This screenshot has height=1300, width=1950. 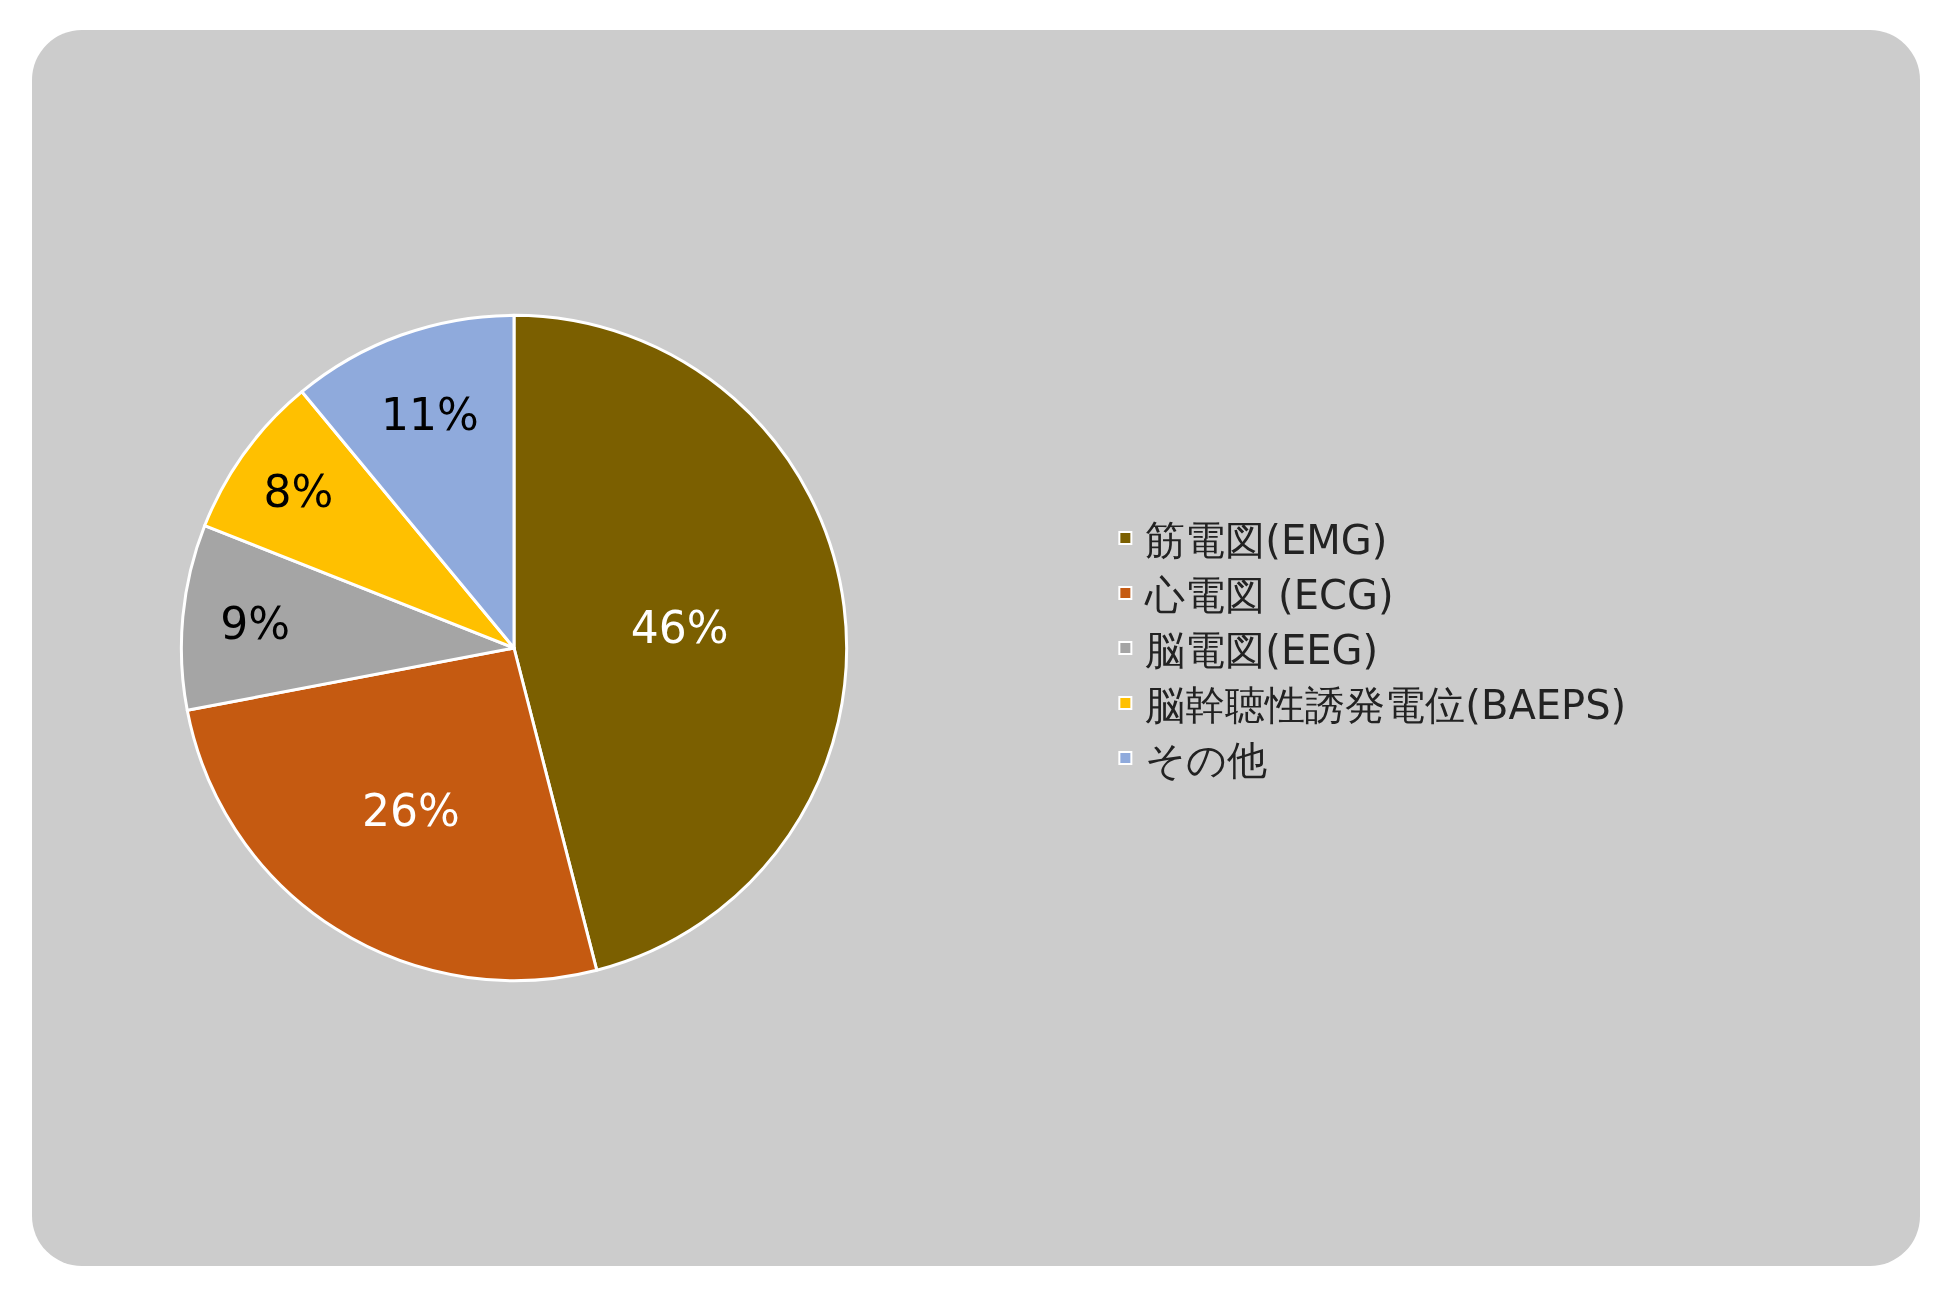 What do you see at coordinates (679, 627) in the screenshot?
I see `data-label: 46%` at bounding box center [679, 627].